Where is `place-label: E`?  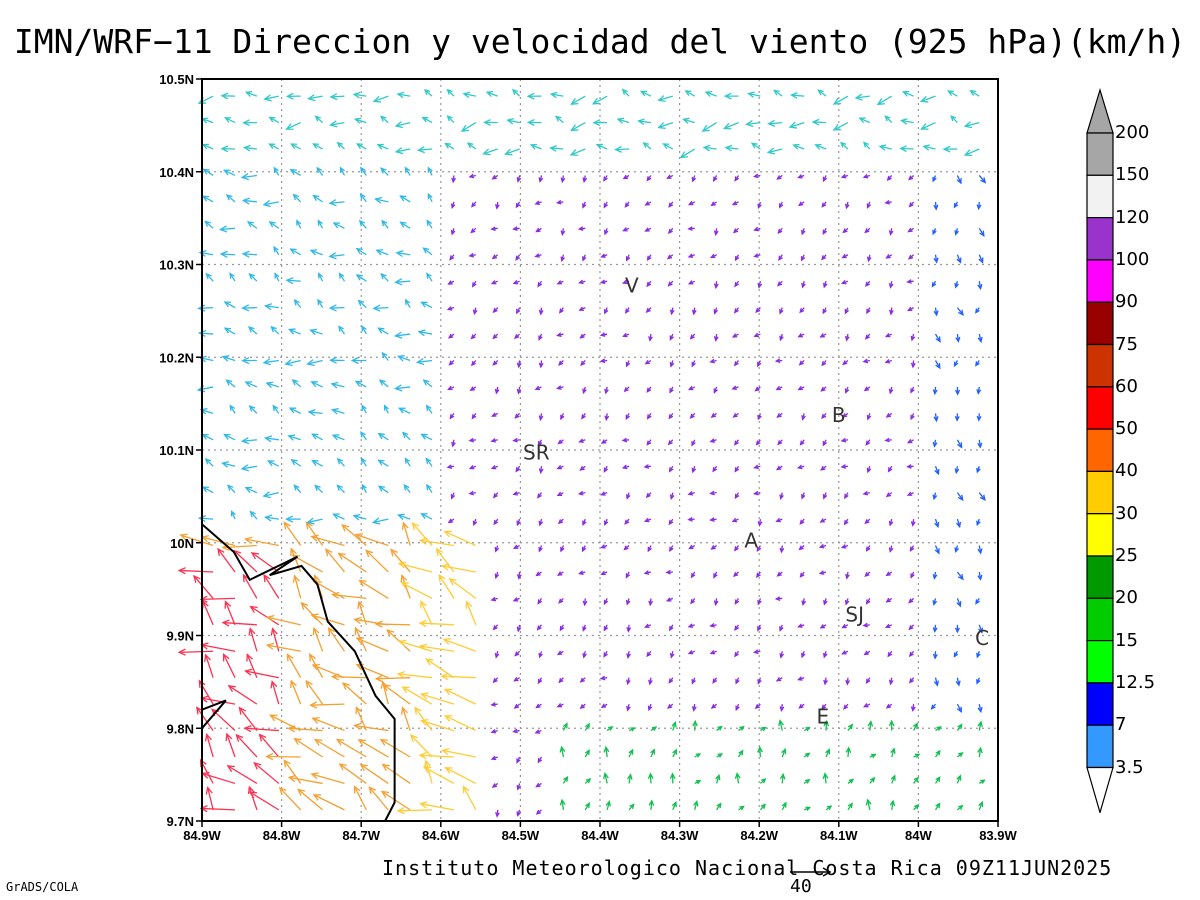
place-label: E is located at coordinates (823, 717).